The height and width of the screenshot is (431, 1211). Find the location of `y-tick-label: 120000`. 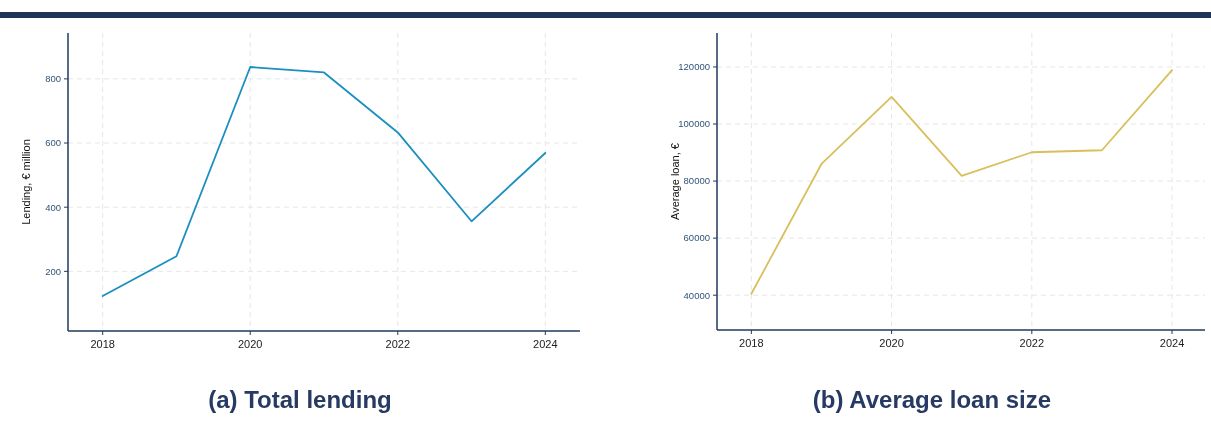

y-tick-label: 120000 is located at coordinates (694, 67).